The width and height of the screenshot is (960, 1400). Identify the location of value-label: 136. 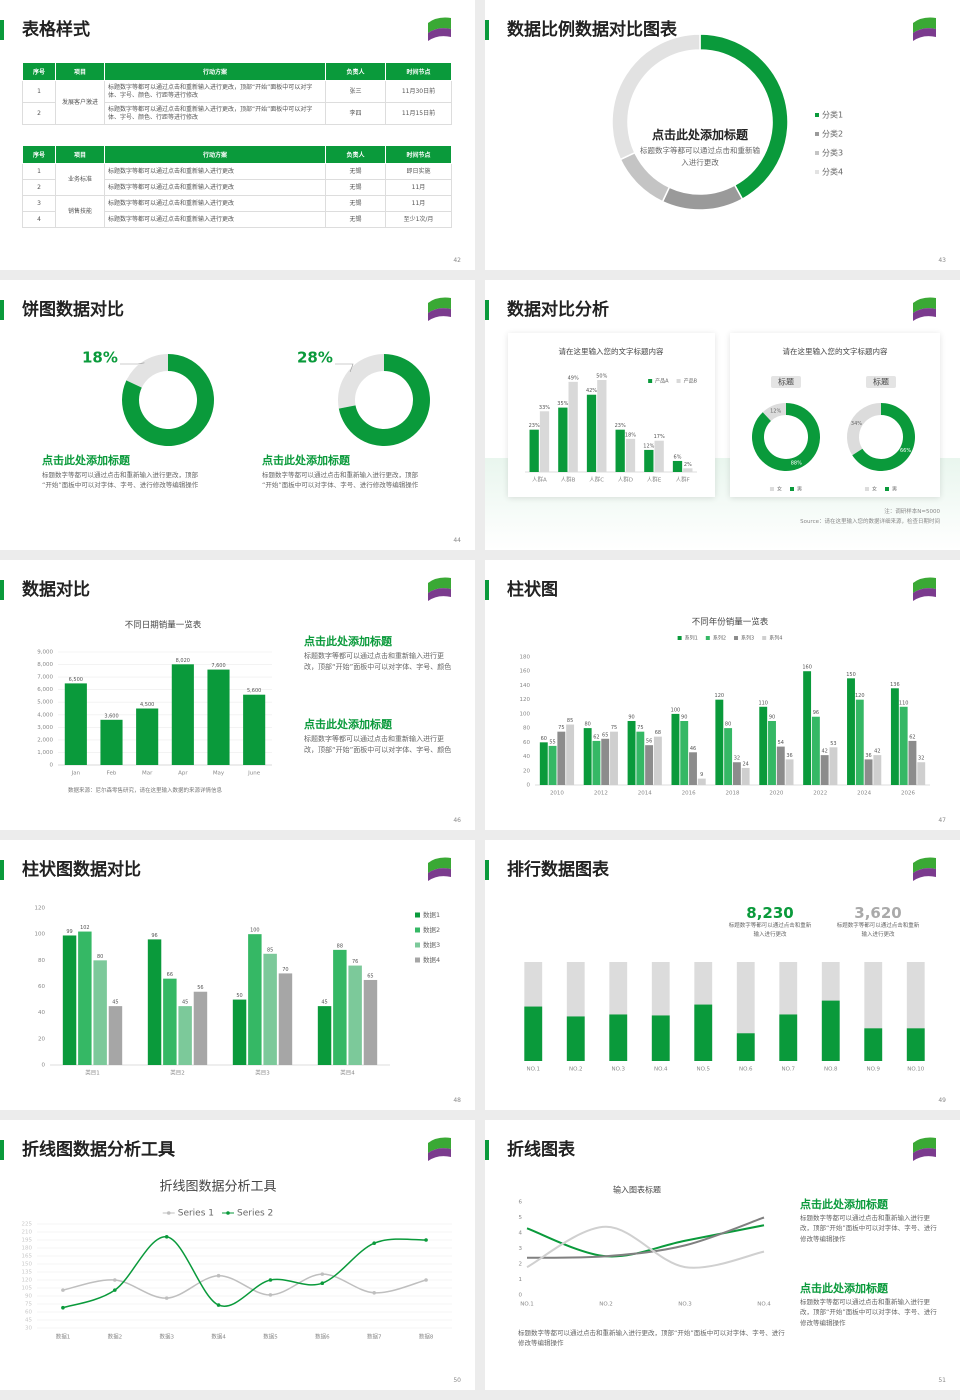
(895, 685).